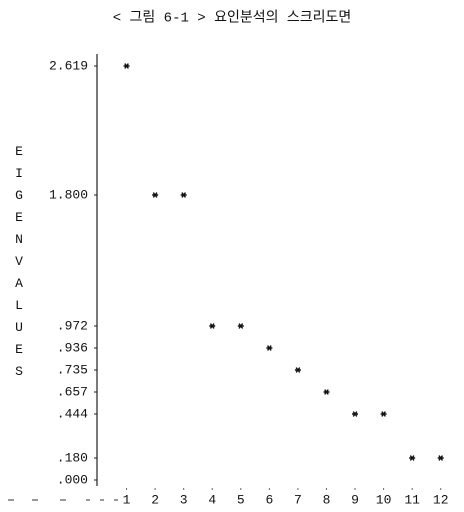  I want to click on x-tick-label: 12, so click(441, 499).